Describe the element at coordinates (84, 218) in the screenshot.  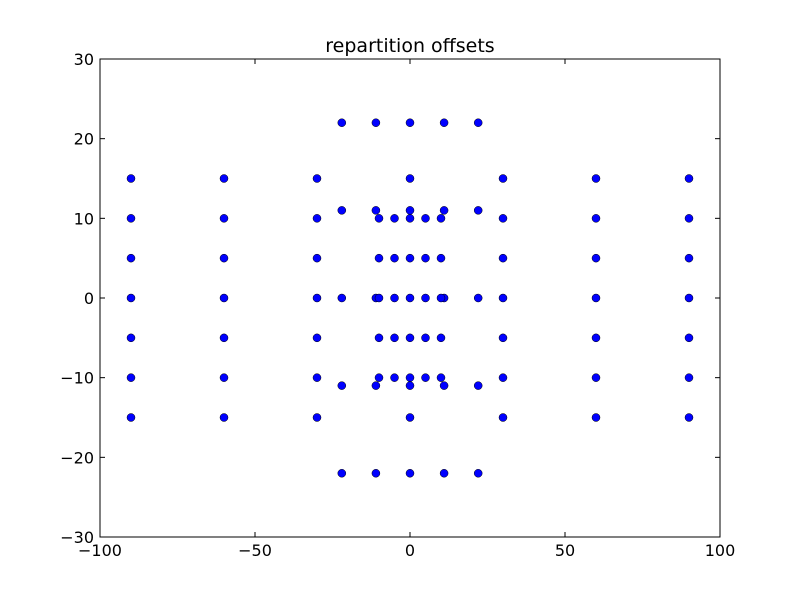
I see `y-tick-label: 10` at that location.